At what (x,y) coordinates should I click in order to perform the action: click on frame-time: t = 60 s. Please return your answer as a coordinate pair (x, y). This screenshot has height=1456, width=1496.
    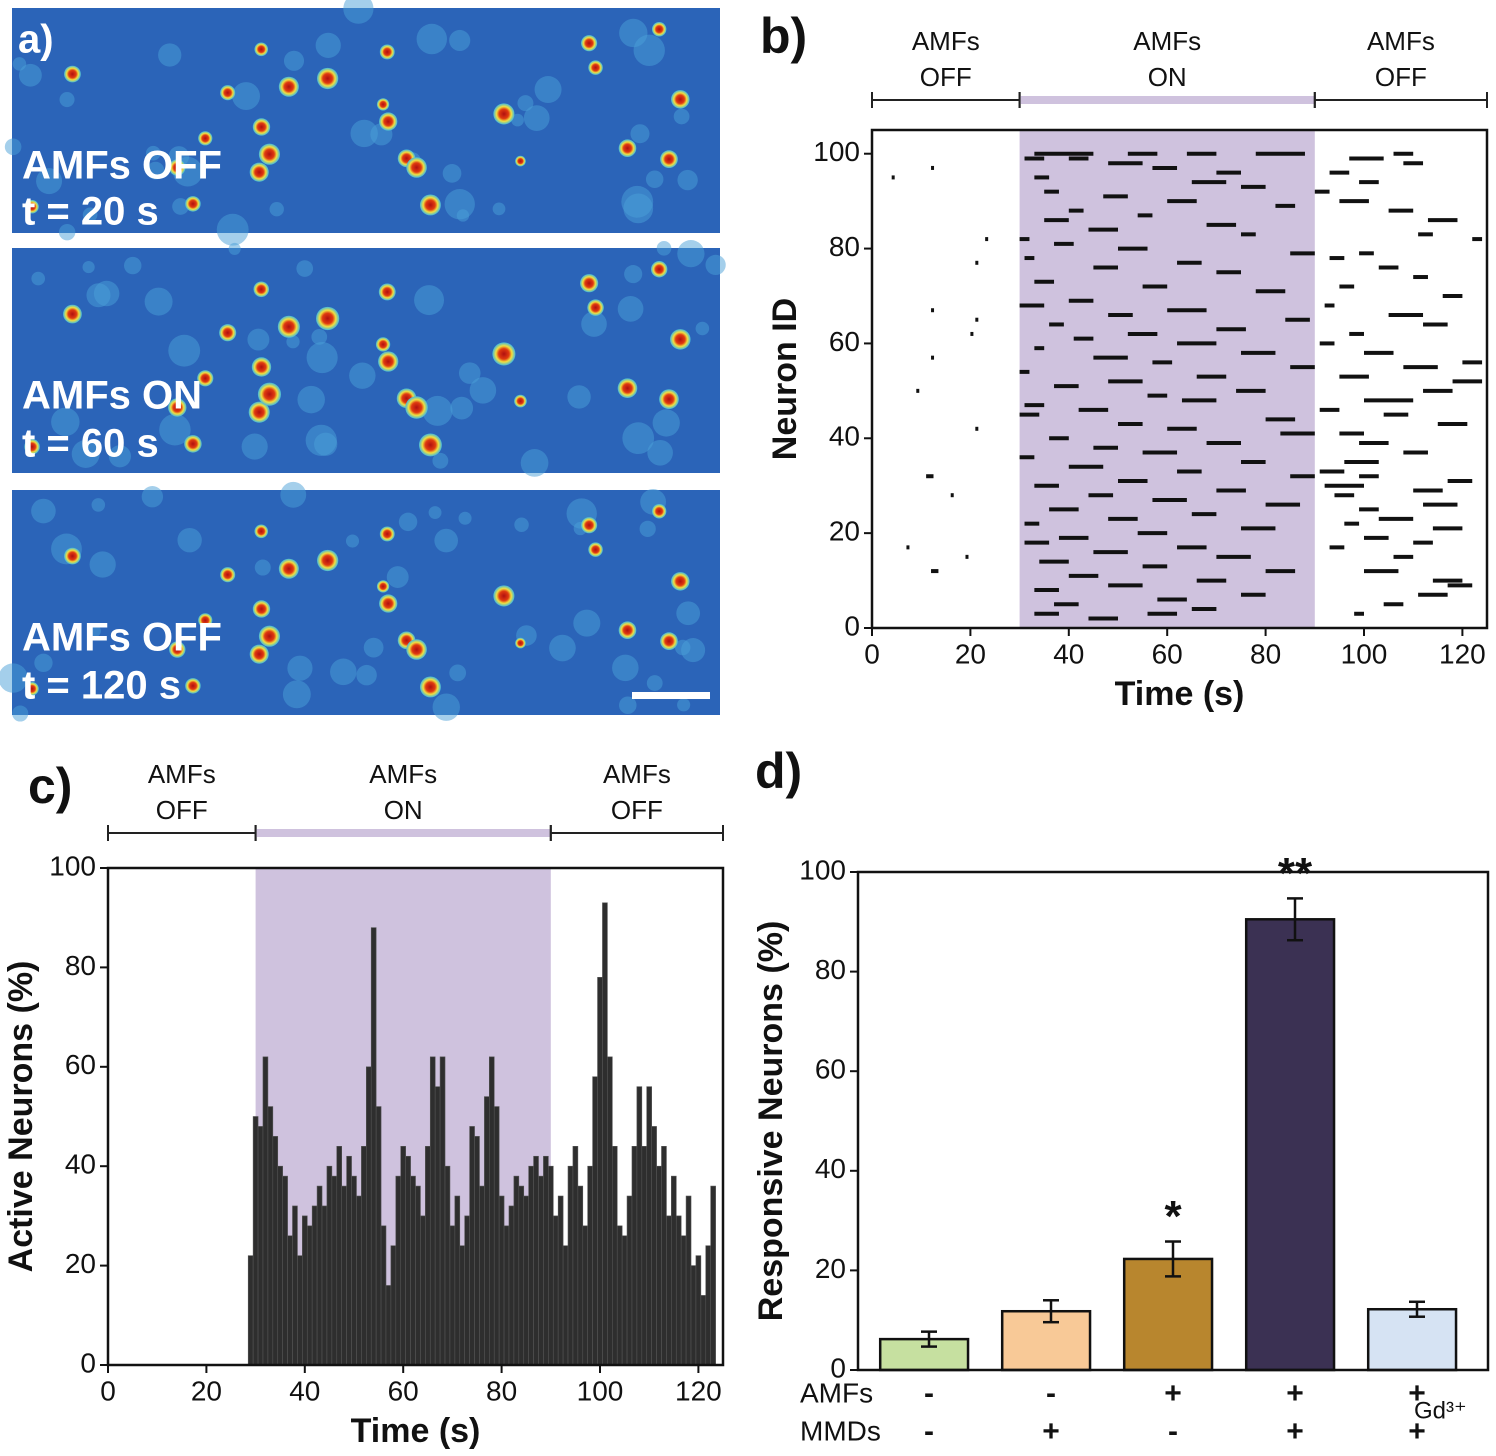
    Looking at the image, I should click on (90, 444).